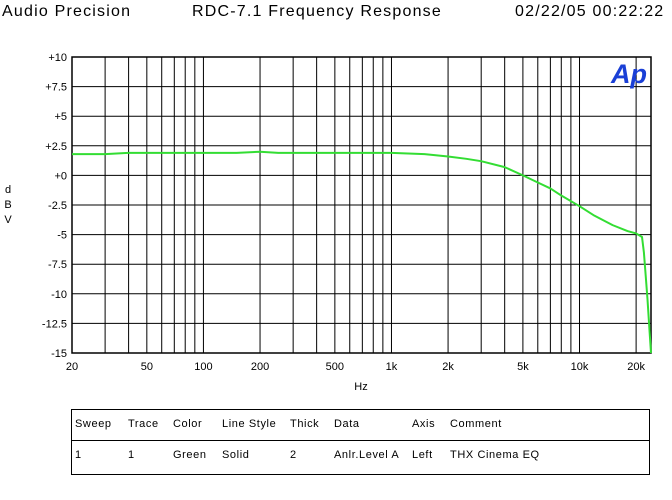  What do you see at coordinates (356, 367) in the screenshot?
I see `x-axis-ticks: 20 50 100 200 500 1k 2k 5k 10k 20k` at bounding box center [356, 367].